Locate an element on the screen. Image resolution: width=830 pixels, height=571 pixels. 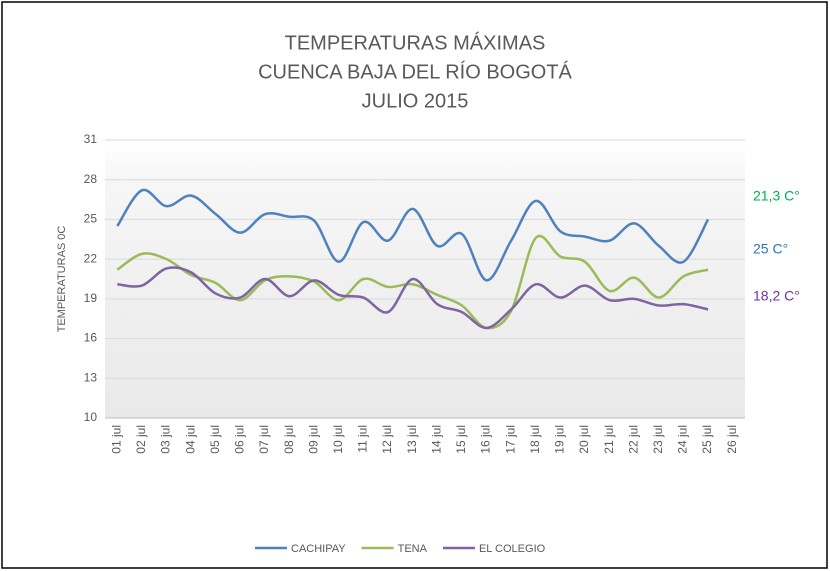
x-tick-label: 11 jul is located at coordinates (363, 439).